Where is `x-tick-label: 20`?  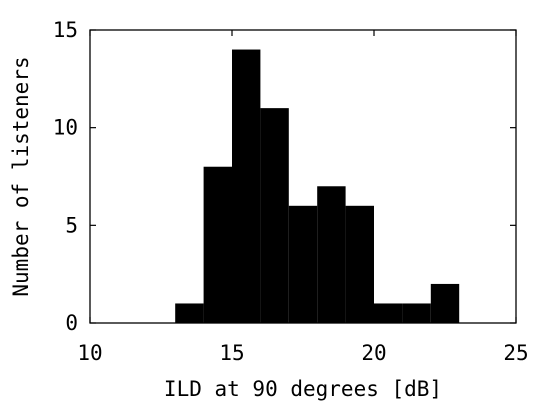 x-tick-label: 20 is located at coordinates (373, 353).